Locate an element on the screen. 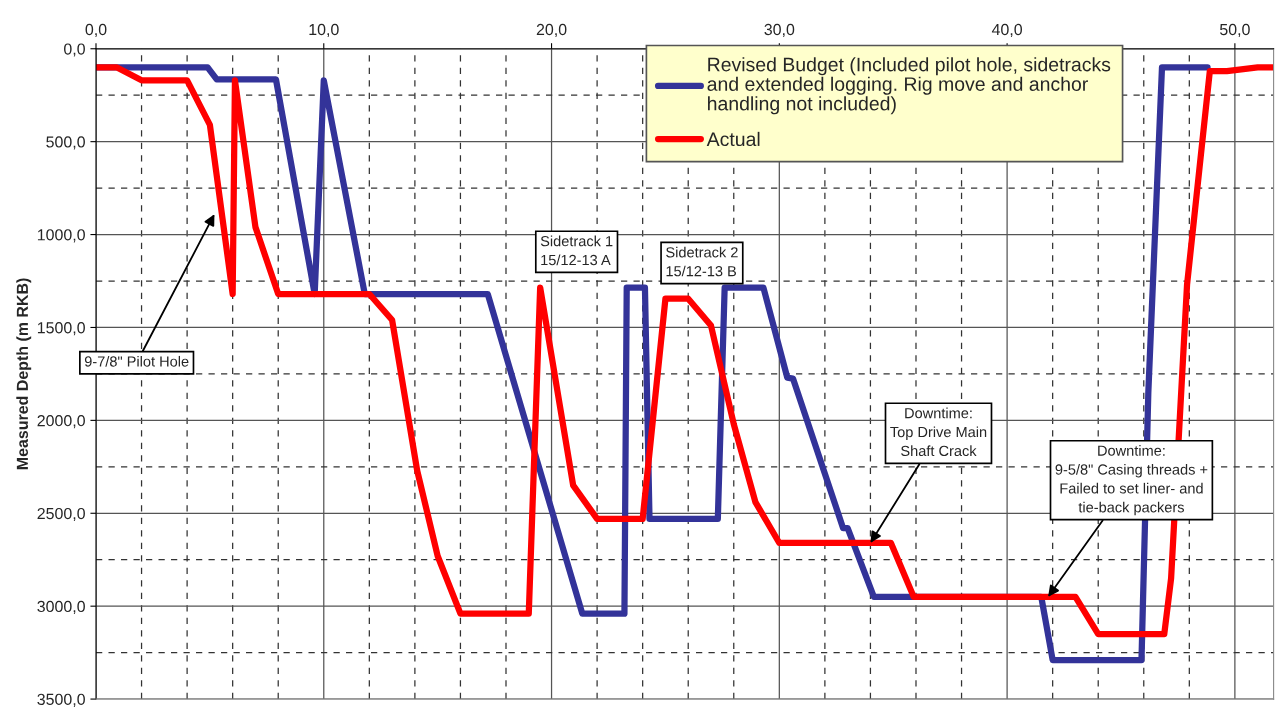 The image size is (1280, 717). y-tick-label: 1000,0 is located at coordinates (61, 236).